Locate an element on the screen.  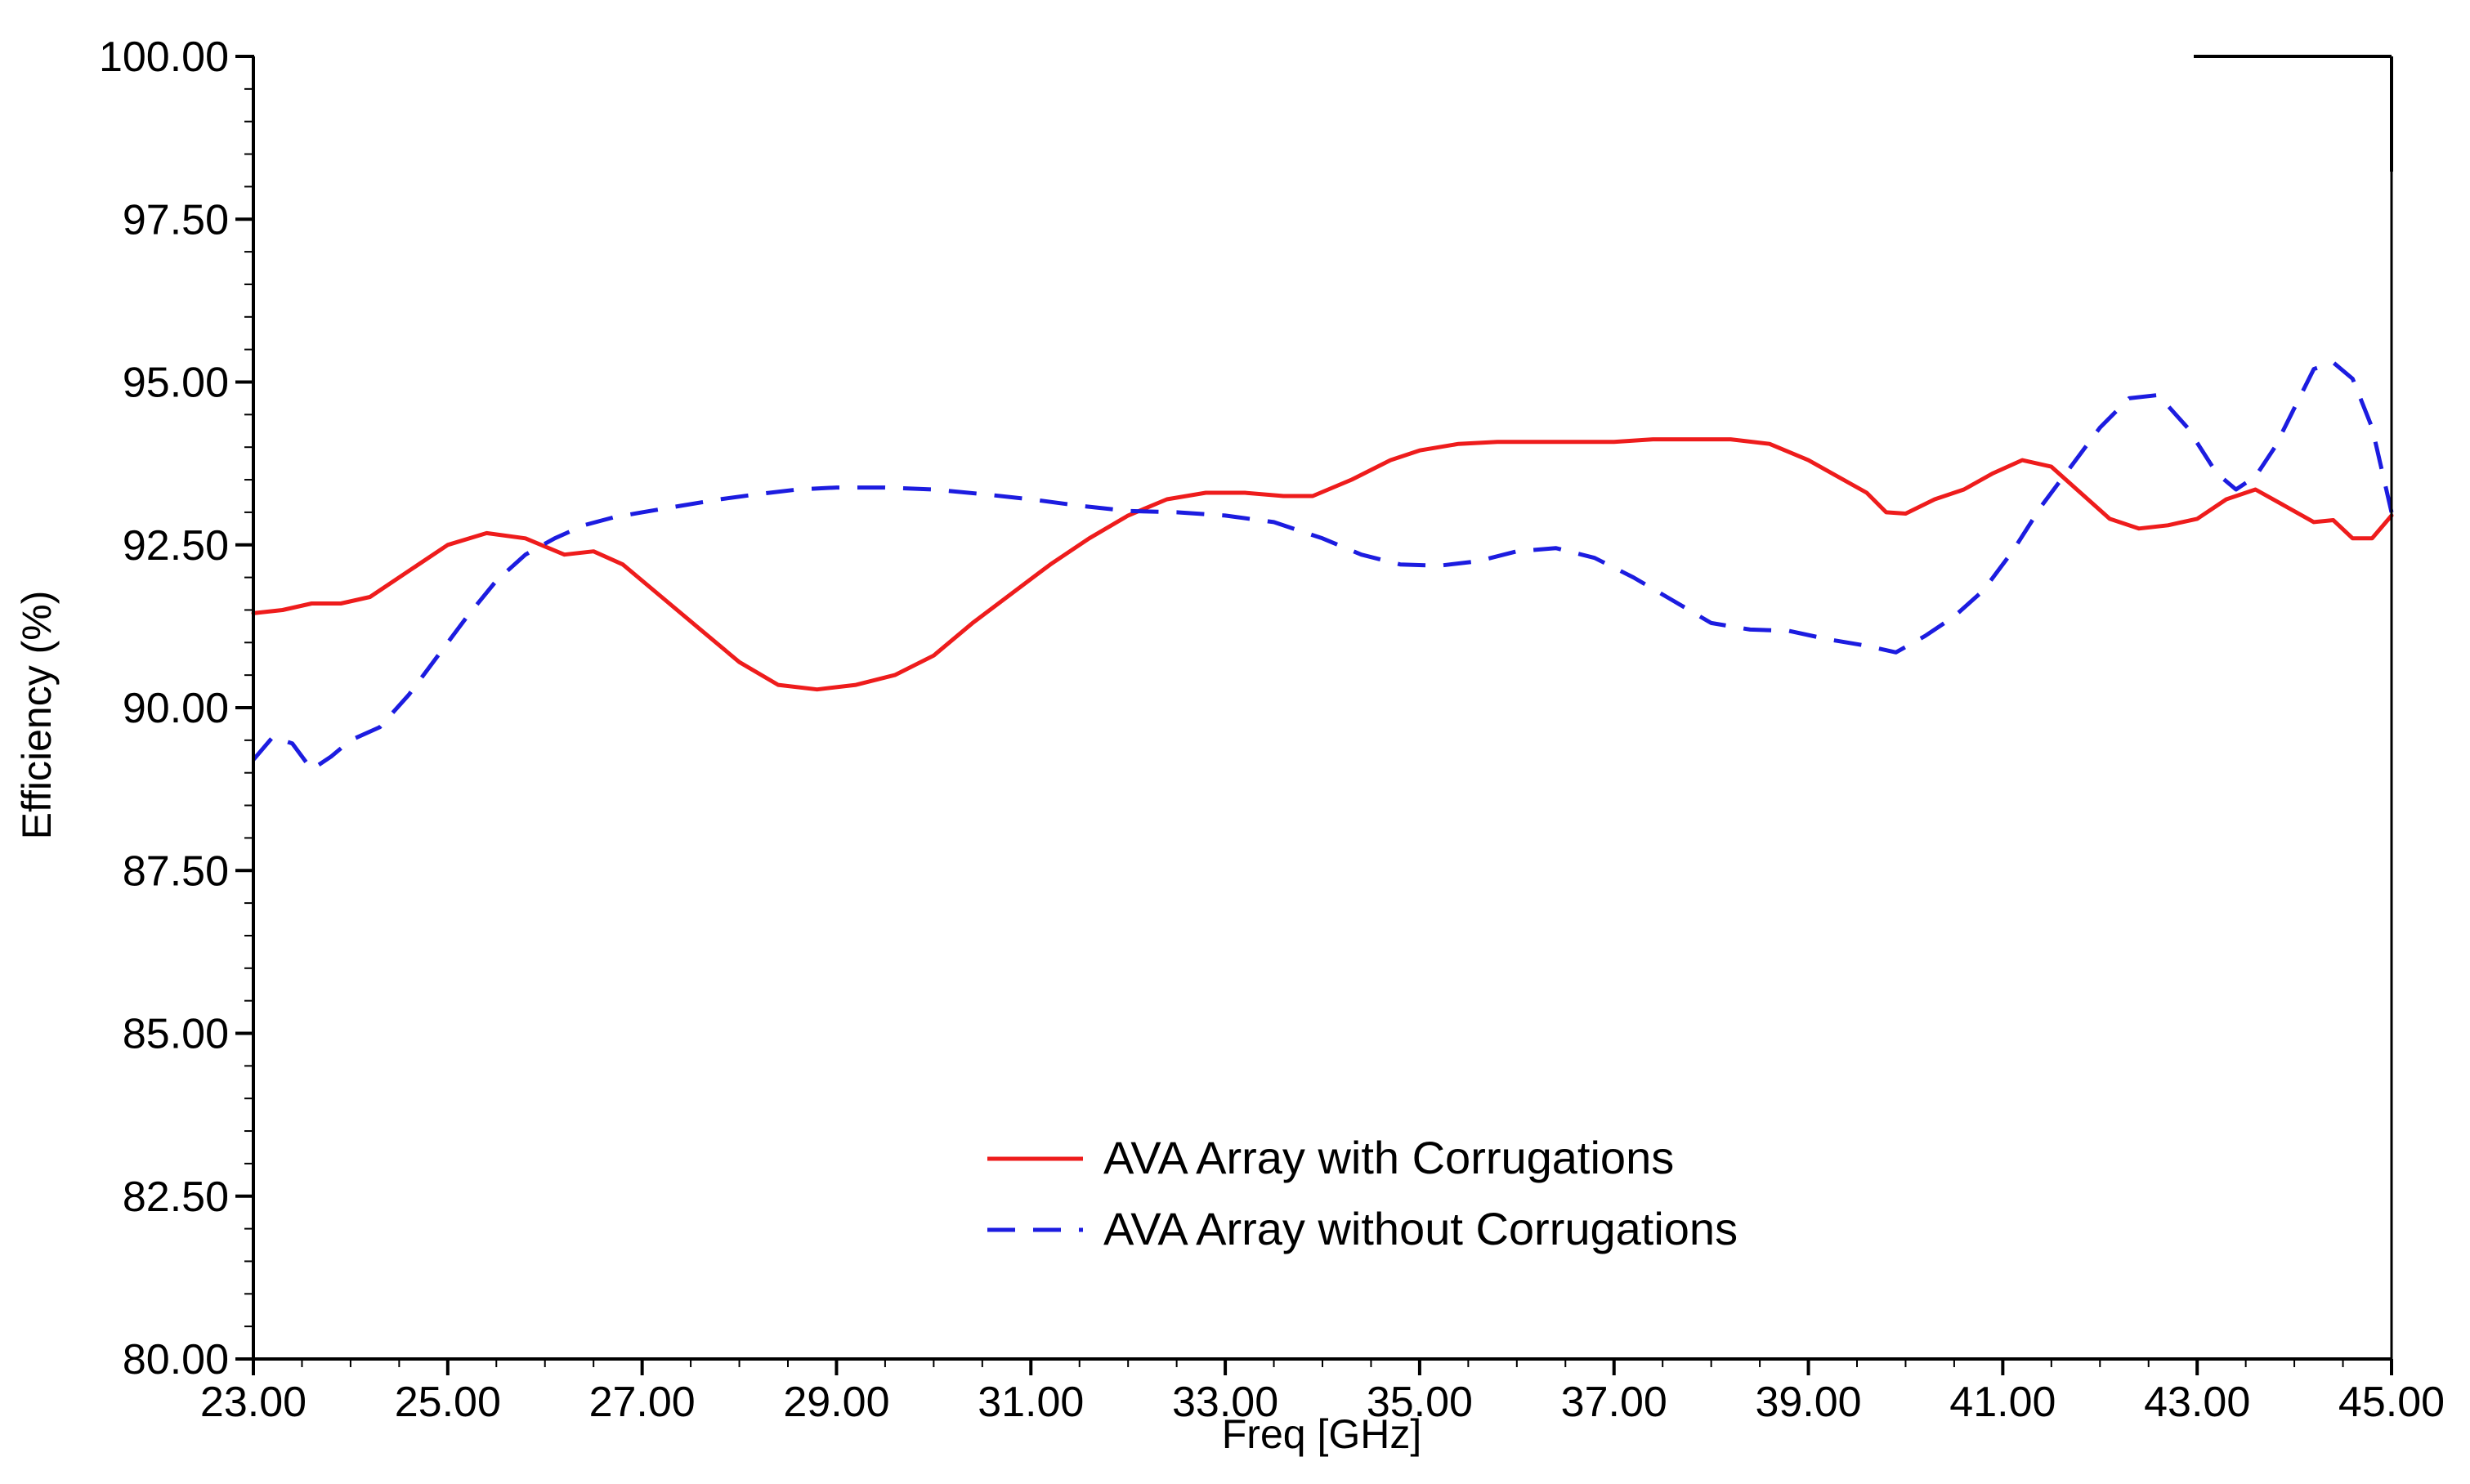
x-tick-label: 45.00 is located at coordinates (2391, 1402).